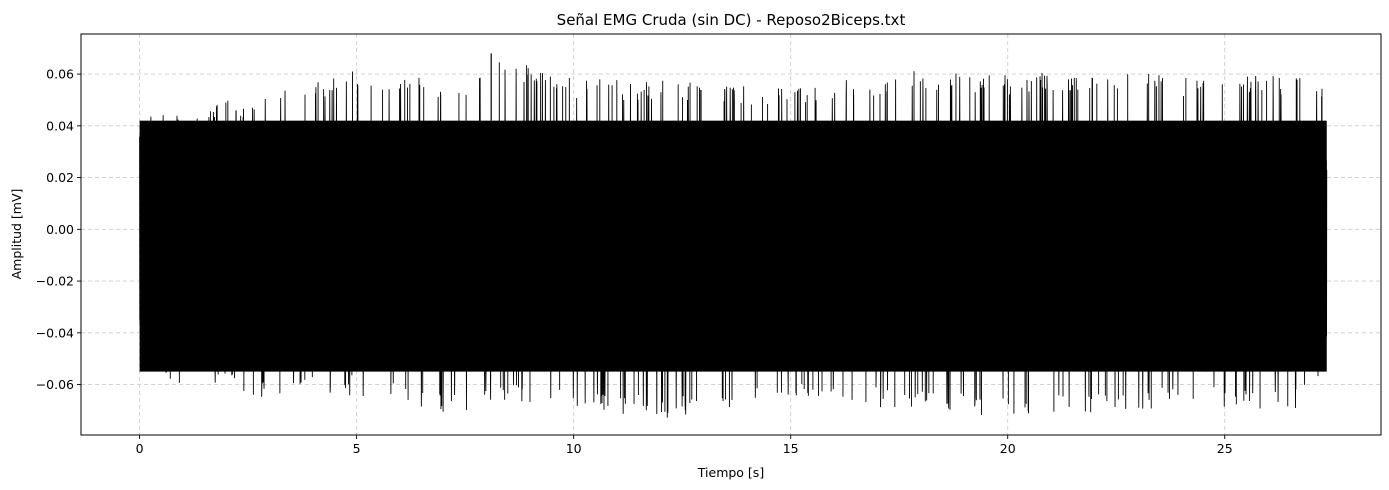 This screenshot has width=1389, height=490. I want to click on x-tick-label: 15, so click(791, 448).